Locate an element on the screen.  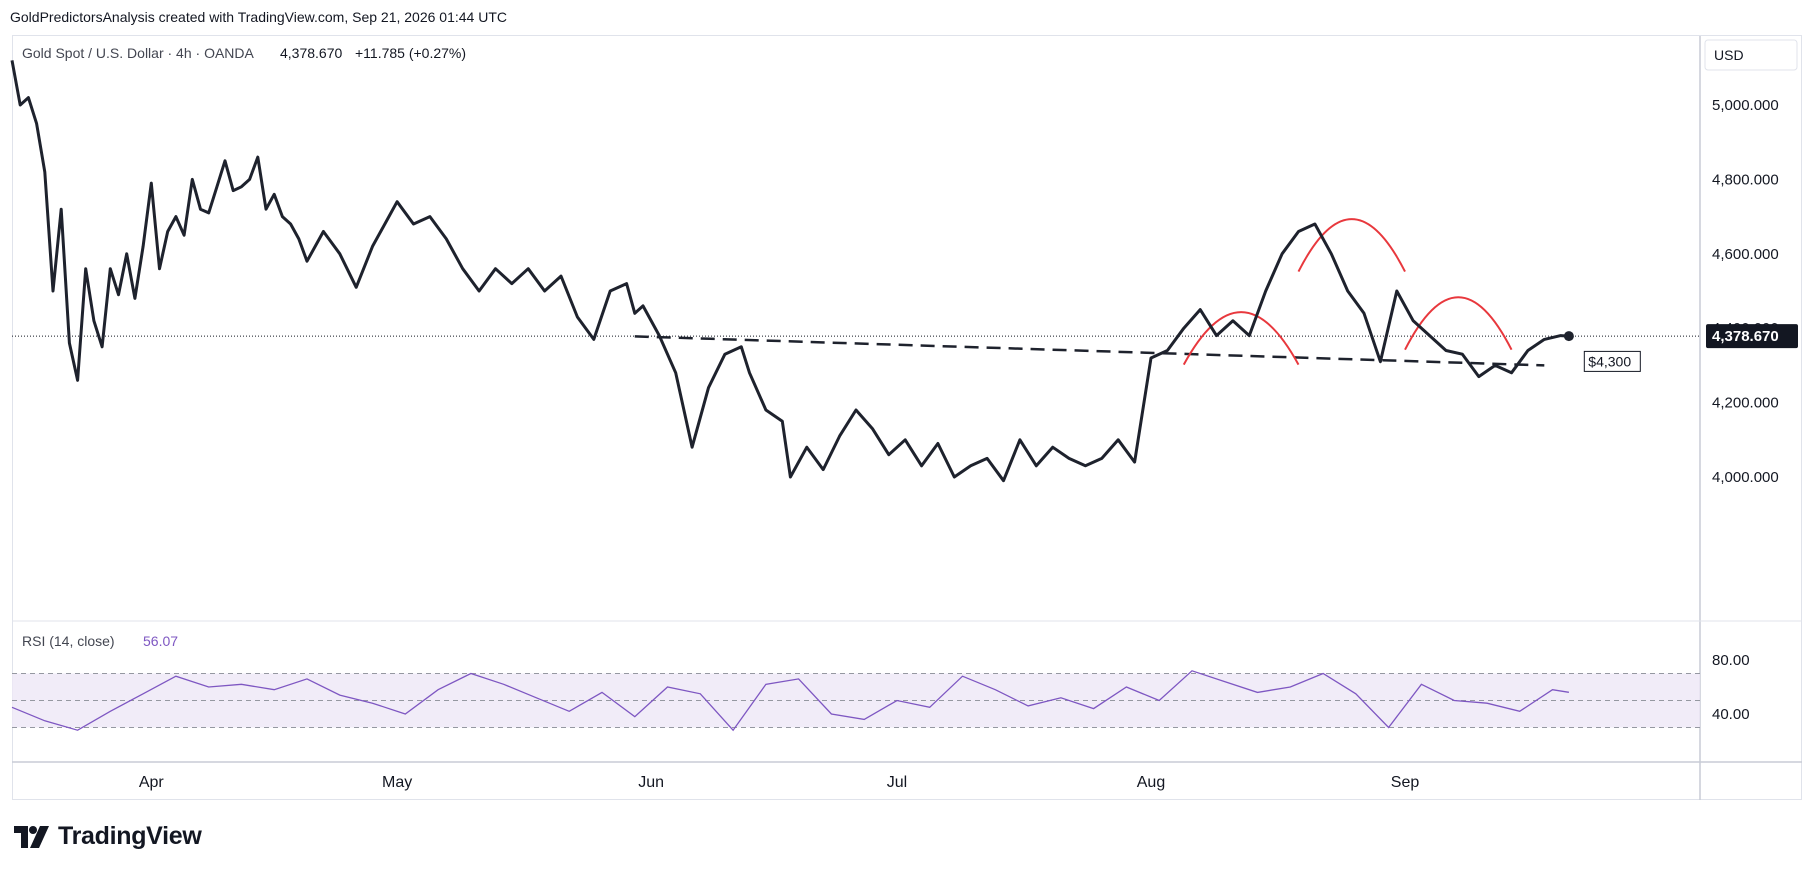
price-tick-label: 4,200.000 is located at coordinates (1745, 403).